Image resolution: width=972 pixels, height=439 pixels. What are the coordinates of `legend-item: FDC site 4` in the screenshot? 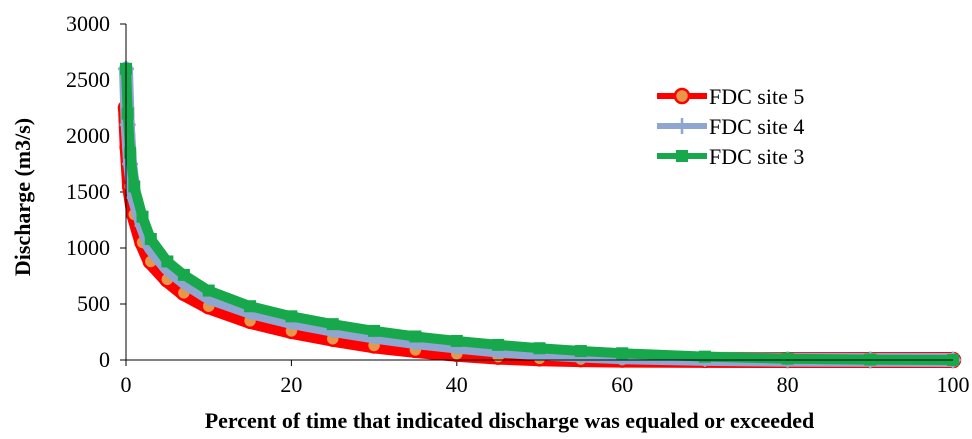 It's located at (730, 126).